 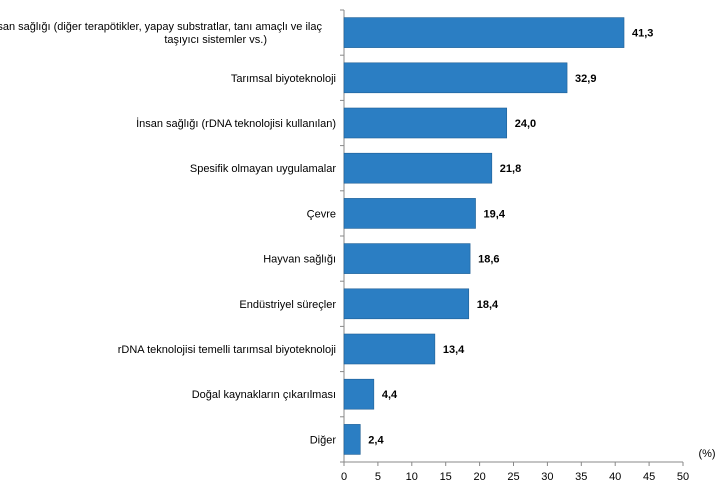 I want to click on category-label-line: Tarımsal biyoteknoloji, so click(x=283, y=79).